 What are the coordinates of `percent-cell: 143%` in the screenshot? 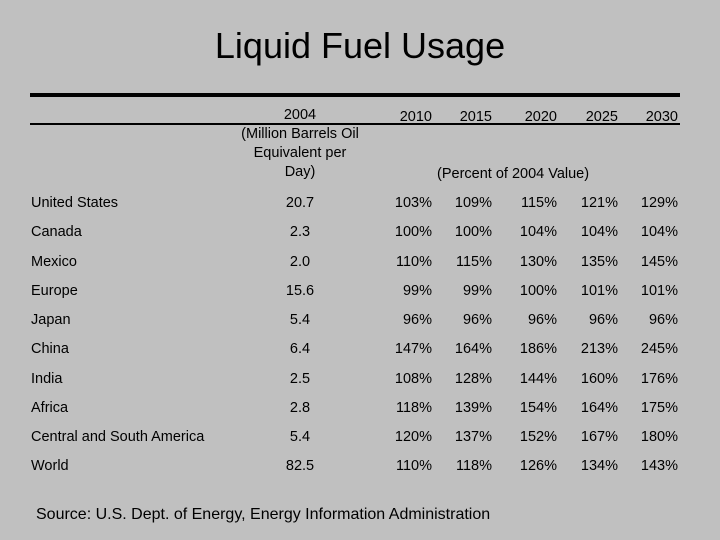 It's located at (659, 466).